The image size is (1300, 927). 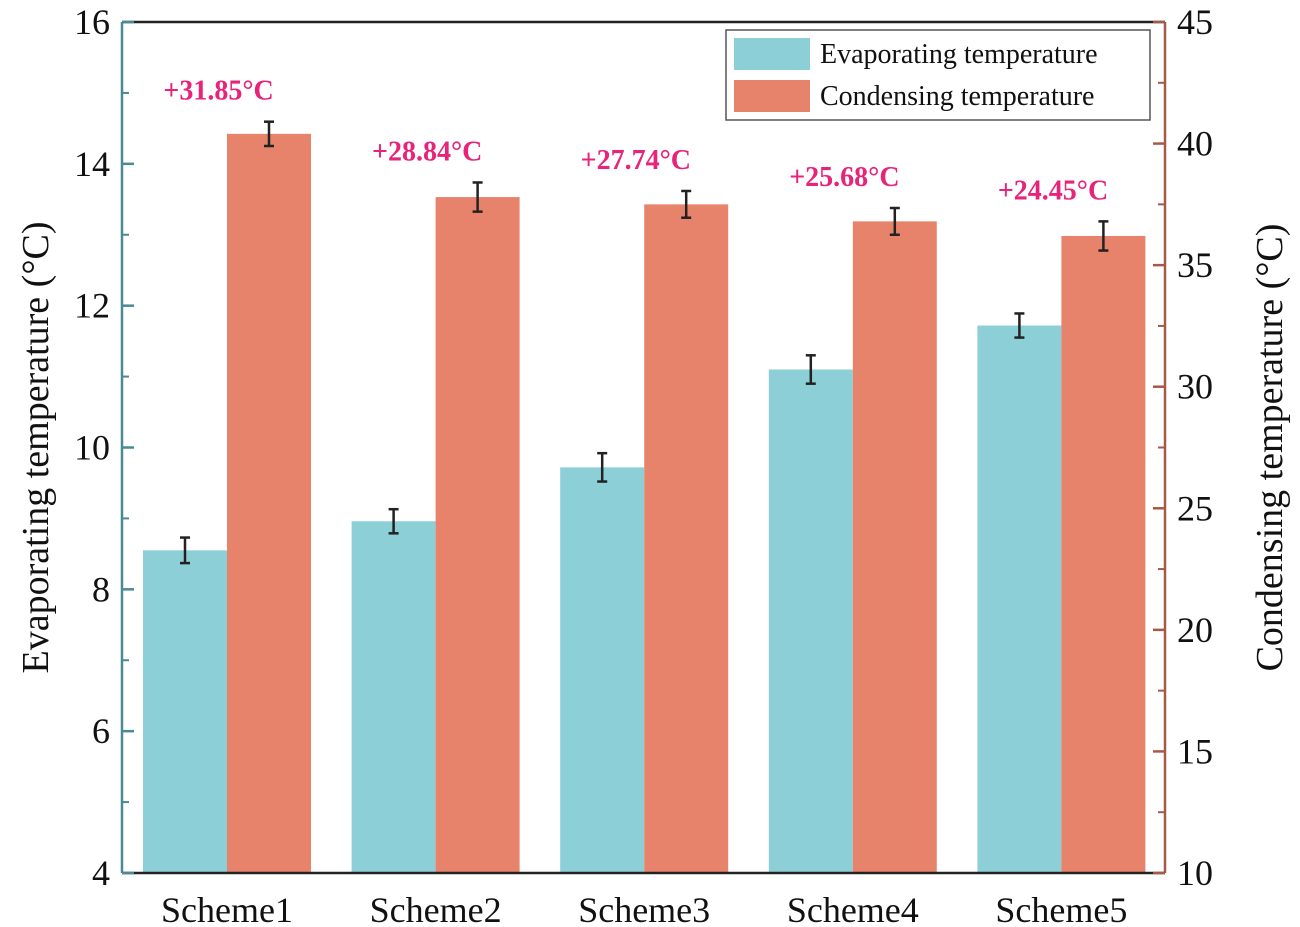 What do you see at coordinates (957, 96) in the screenshot?
I see `legend-label-condensing: Condensing temperature` at bounding box center [957, 96].